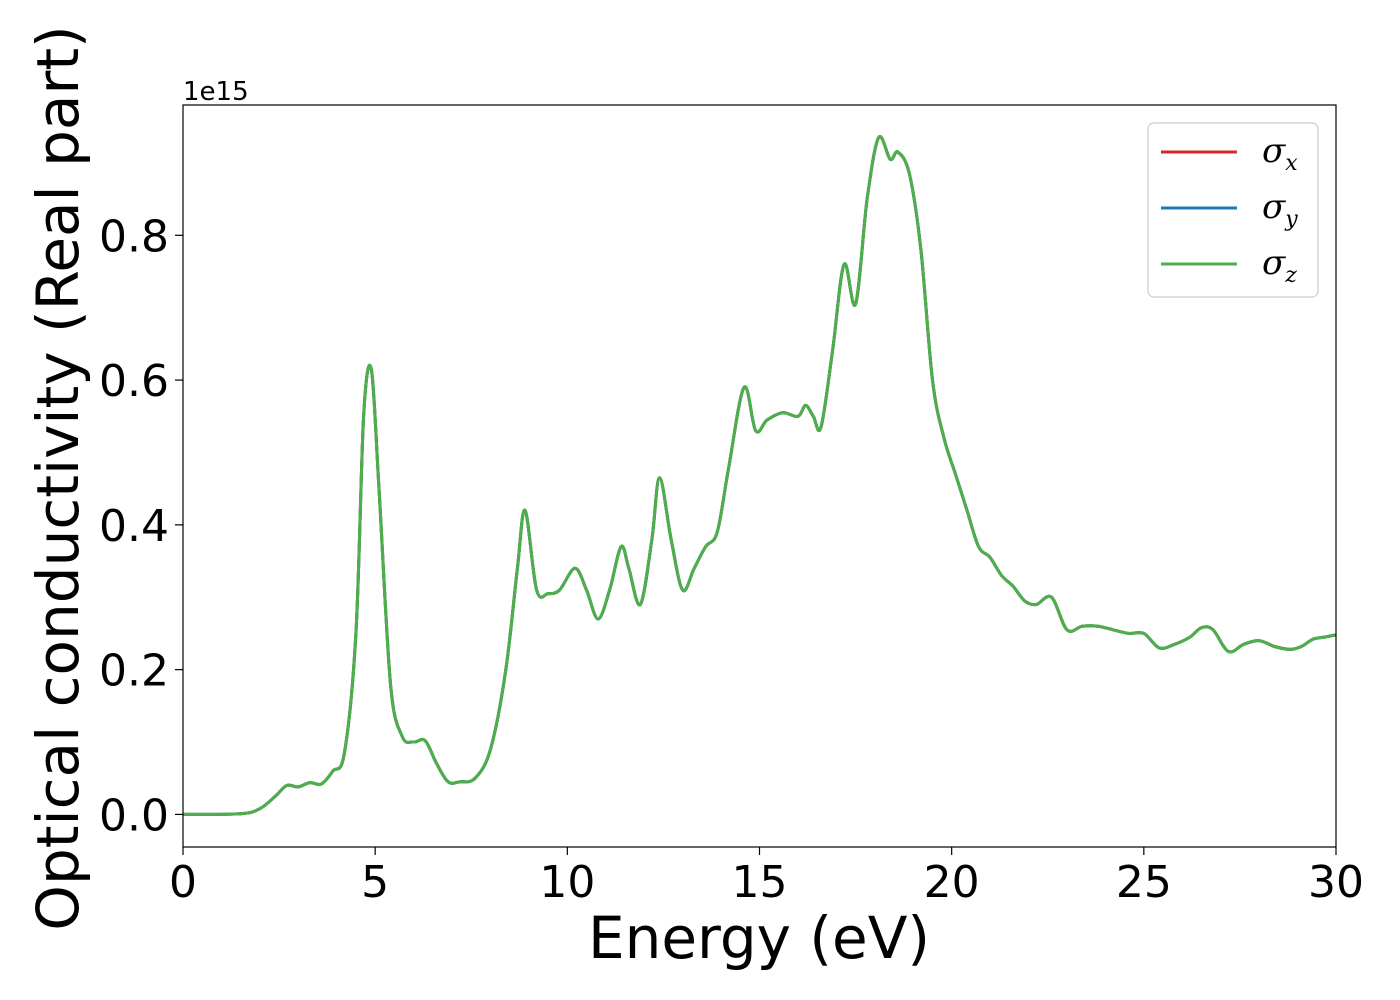 The height and width of the screenshot is (1000, 1400). I want to click on y-tick-label: 0.0, so click(134, 815).